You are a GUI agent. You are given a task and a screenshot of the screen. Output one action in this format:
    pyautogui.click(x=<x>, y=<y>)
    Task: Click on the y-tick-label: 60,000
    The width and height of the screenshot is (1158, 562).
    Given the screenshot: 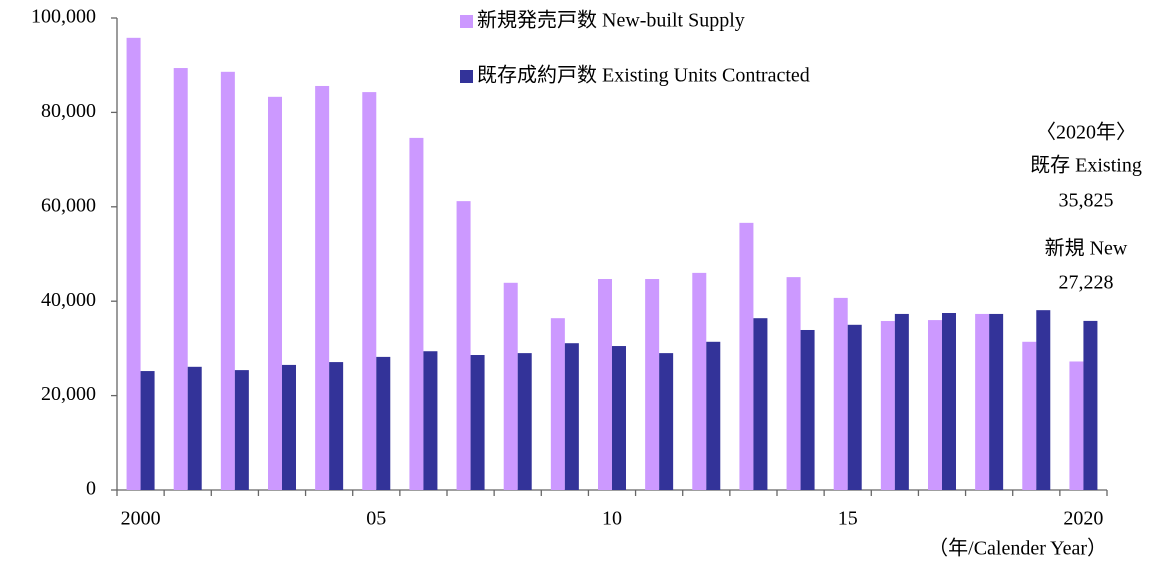 What is the action you would take?
    pyautogui.click(x=68, y=205)
    